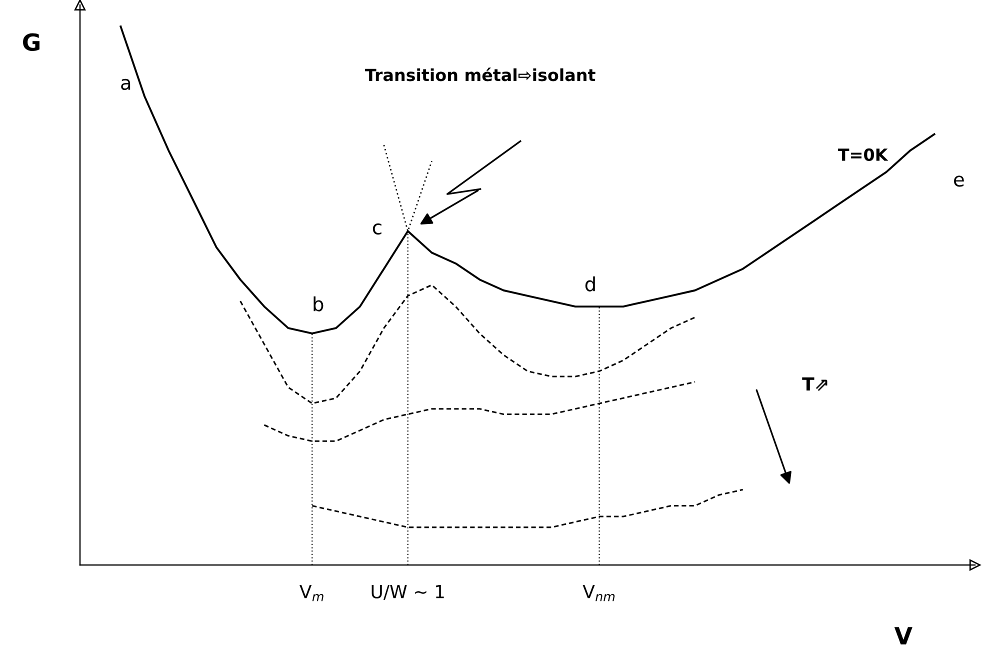 The height and width of the screenshot is (659, 994). Describe the element at coordinates (377, 229) in the screenshot. I see `annotation: c` at that location.